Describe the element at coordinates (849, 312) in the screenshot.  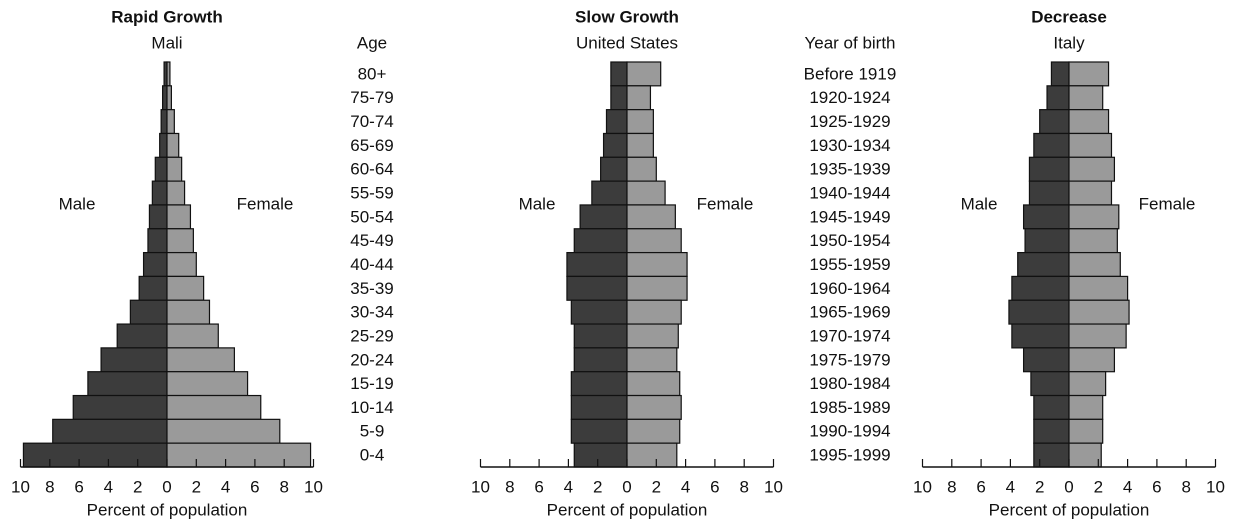
I see `category-label: 1965-1969` at that location.